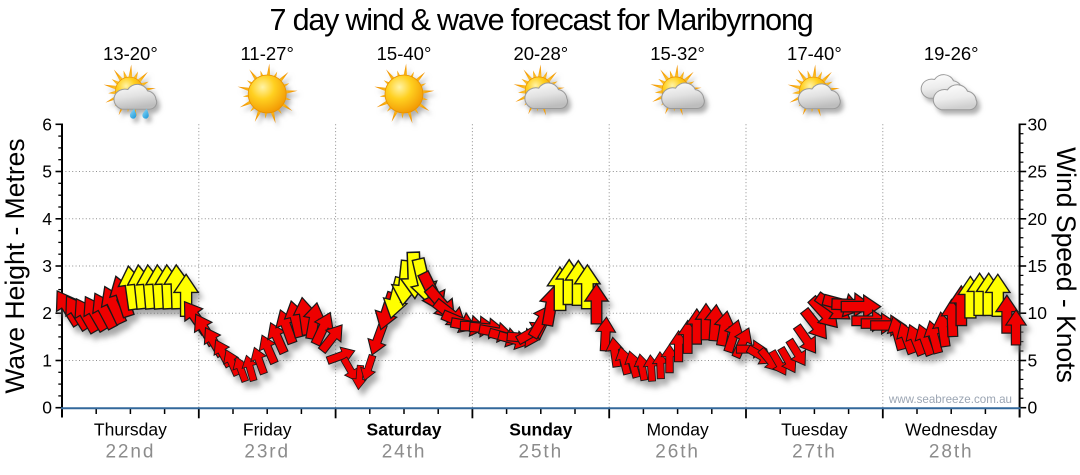 The image size is (1080, 475). Describe the element at coordinates (1037, 172) in the screenshot. I see `svg-text: 25` at that location.